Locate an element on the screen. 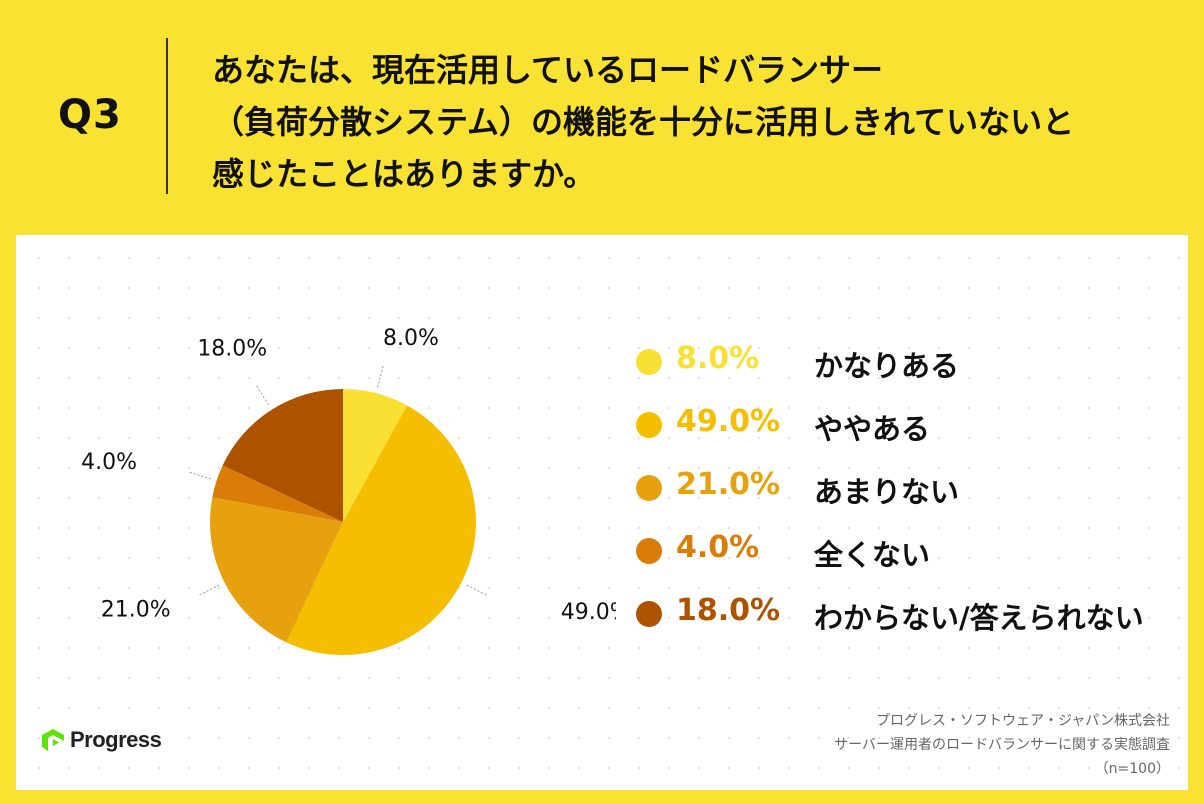 This screenshot has height=804, width=1204. question-line-1: あなたは、現在活用しているロードバランサー is located at coordinates (548, 70).